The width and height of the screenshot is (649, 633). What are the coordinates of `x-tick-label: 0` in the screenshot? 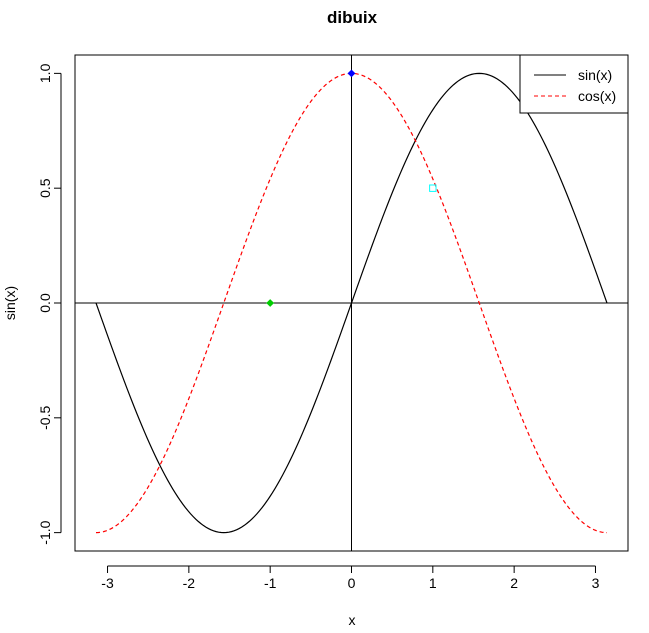 It's located at (352, 583).